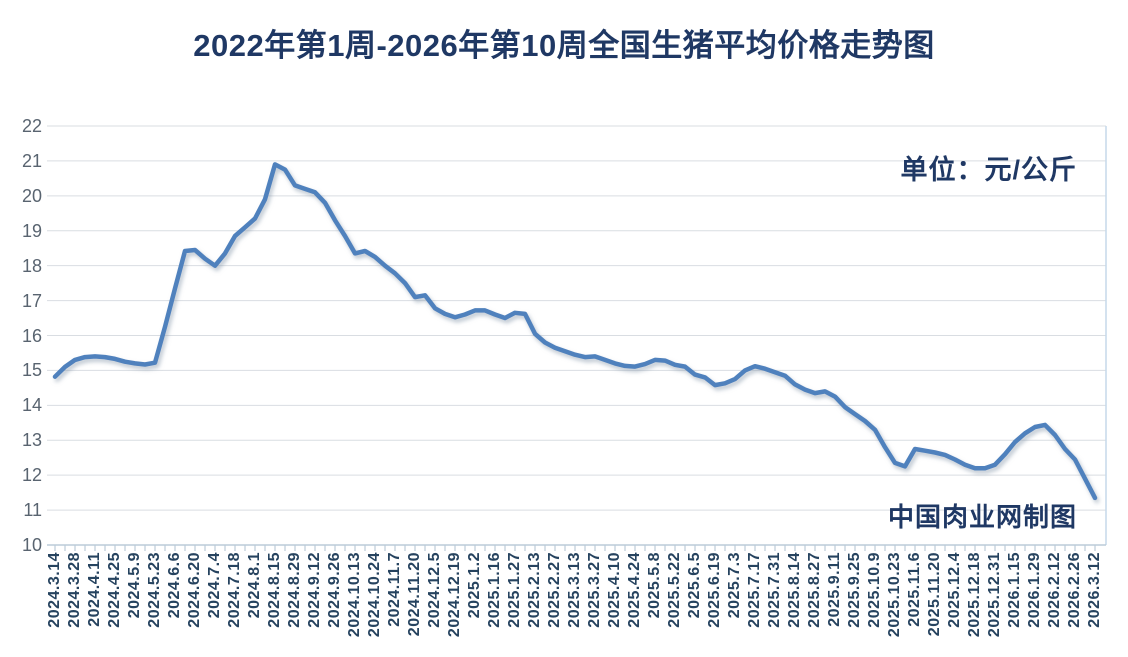  I want to click on y-axis-label: 19, so click(31, 230).